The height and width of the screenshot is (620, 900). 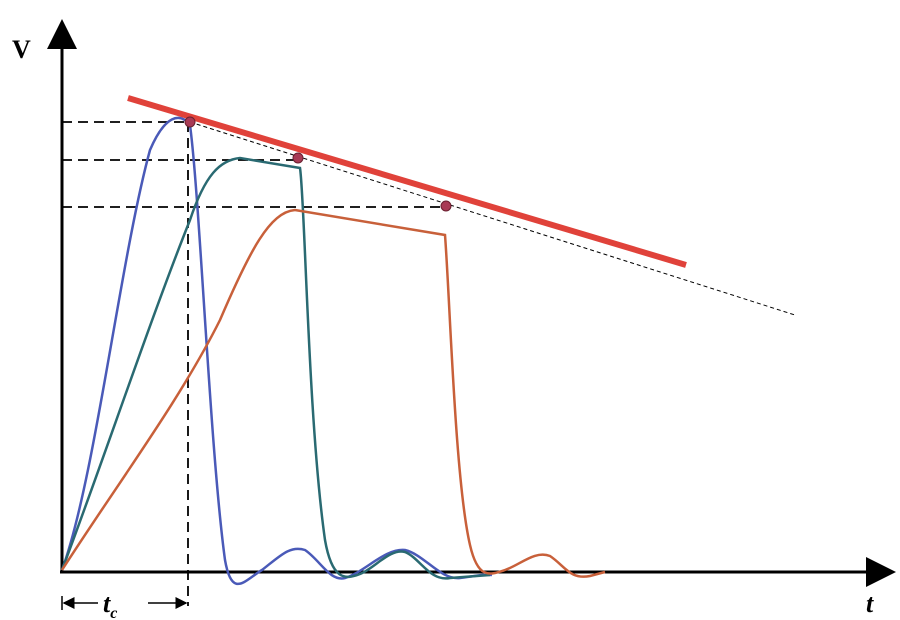 I want to click on x-axis-label: t, so click(x=870, y=603).